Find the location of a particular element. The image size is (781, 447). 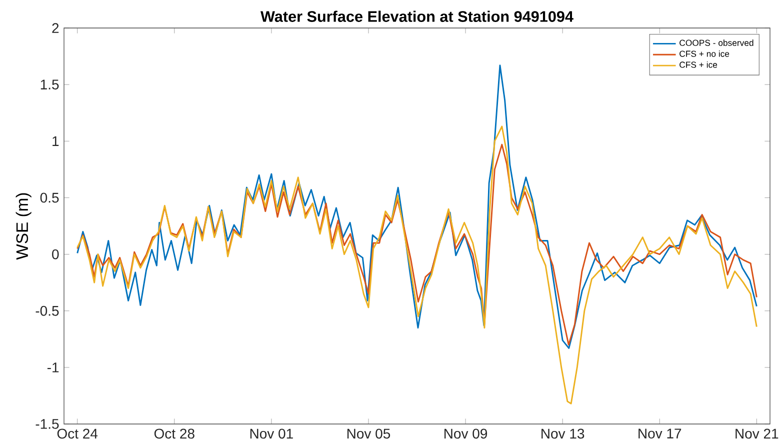

legend-label: CFS + no ice is located at coordinates (705, 53).